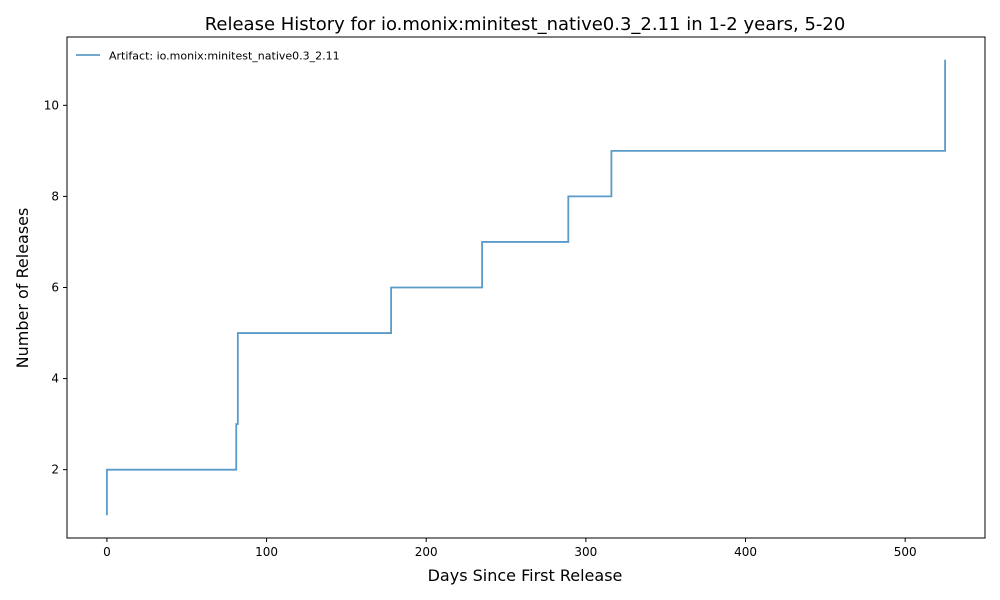  What do you see at coordinates (51, 105) in the screenshot?
I see `y-tick-label: 10` at bounding box center [51, 105].